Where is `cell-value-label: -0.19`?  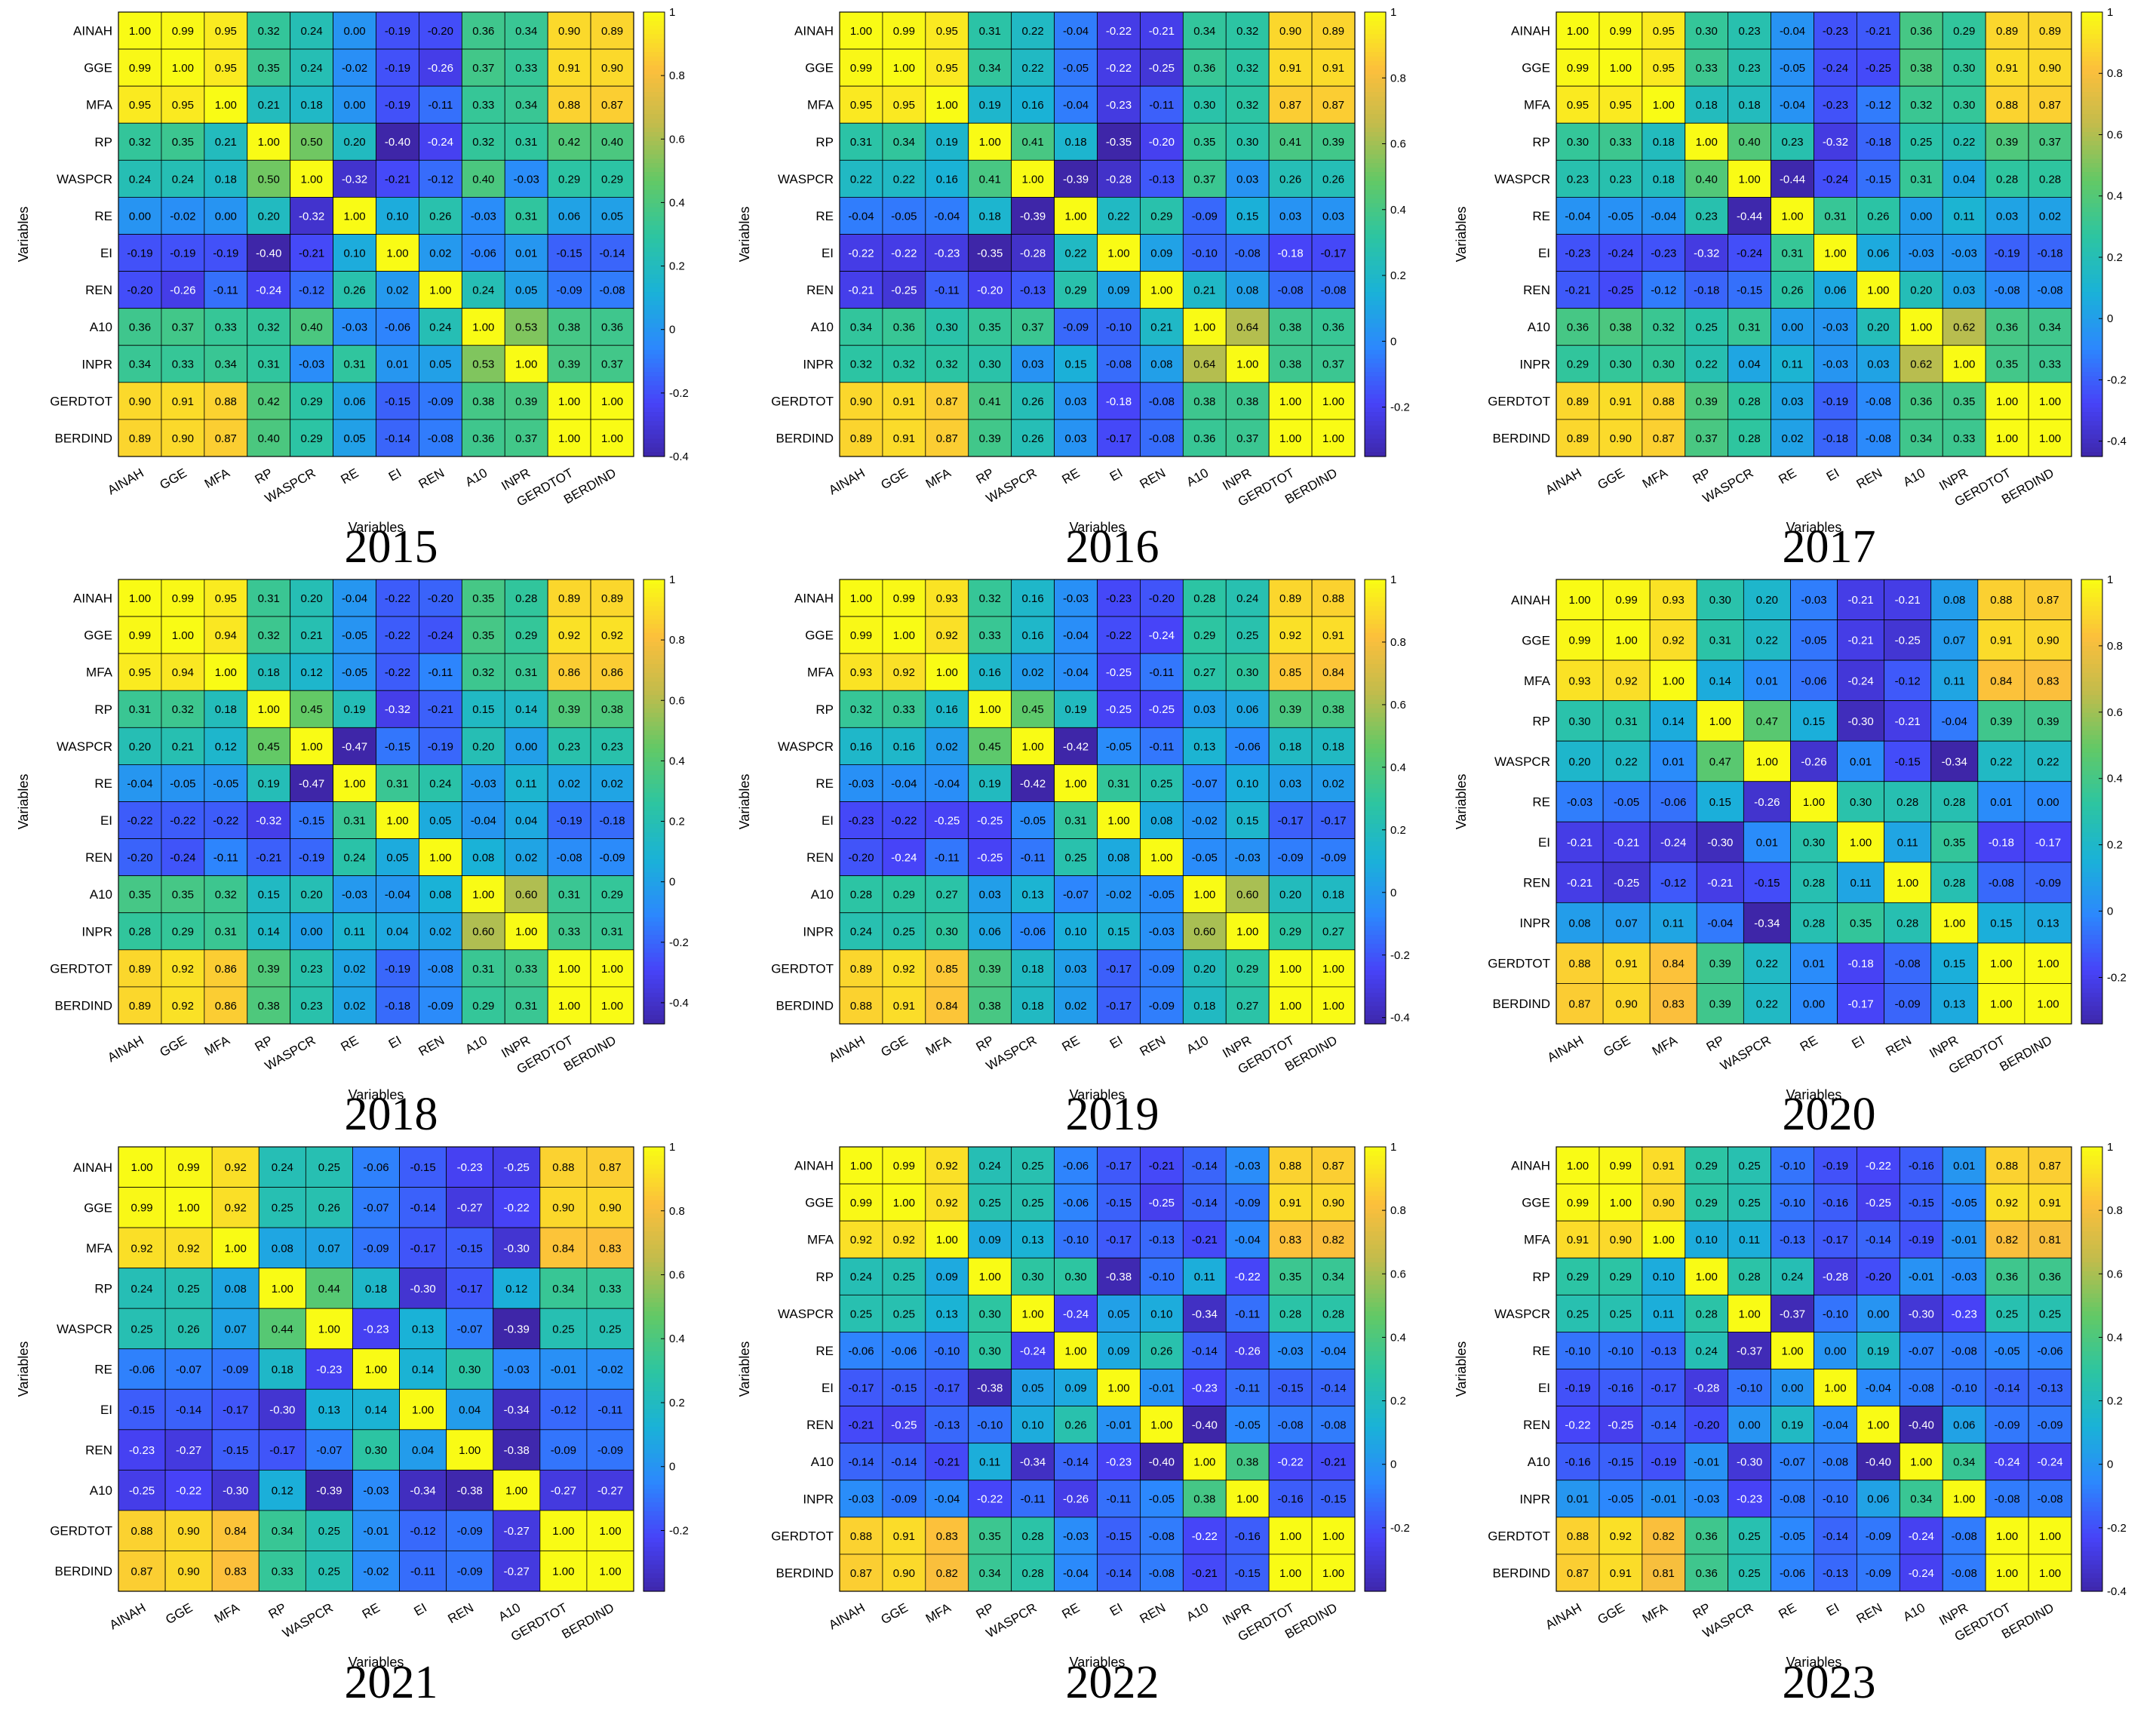 cell-value-label: -0.19 is located at coordinates (1922, 1240).